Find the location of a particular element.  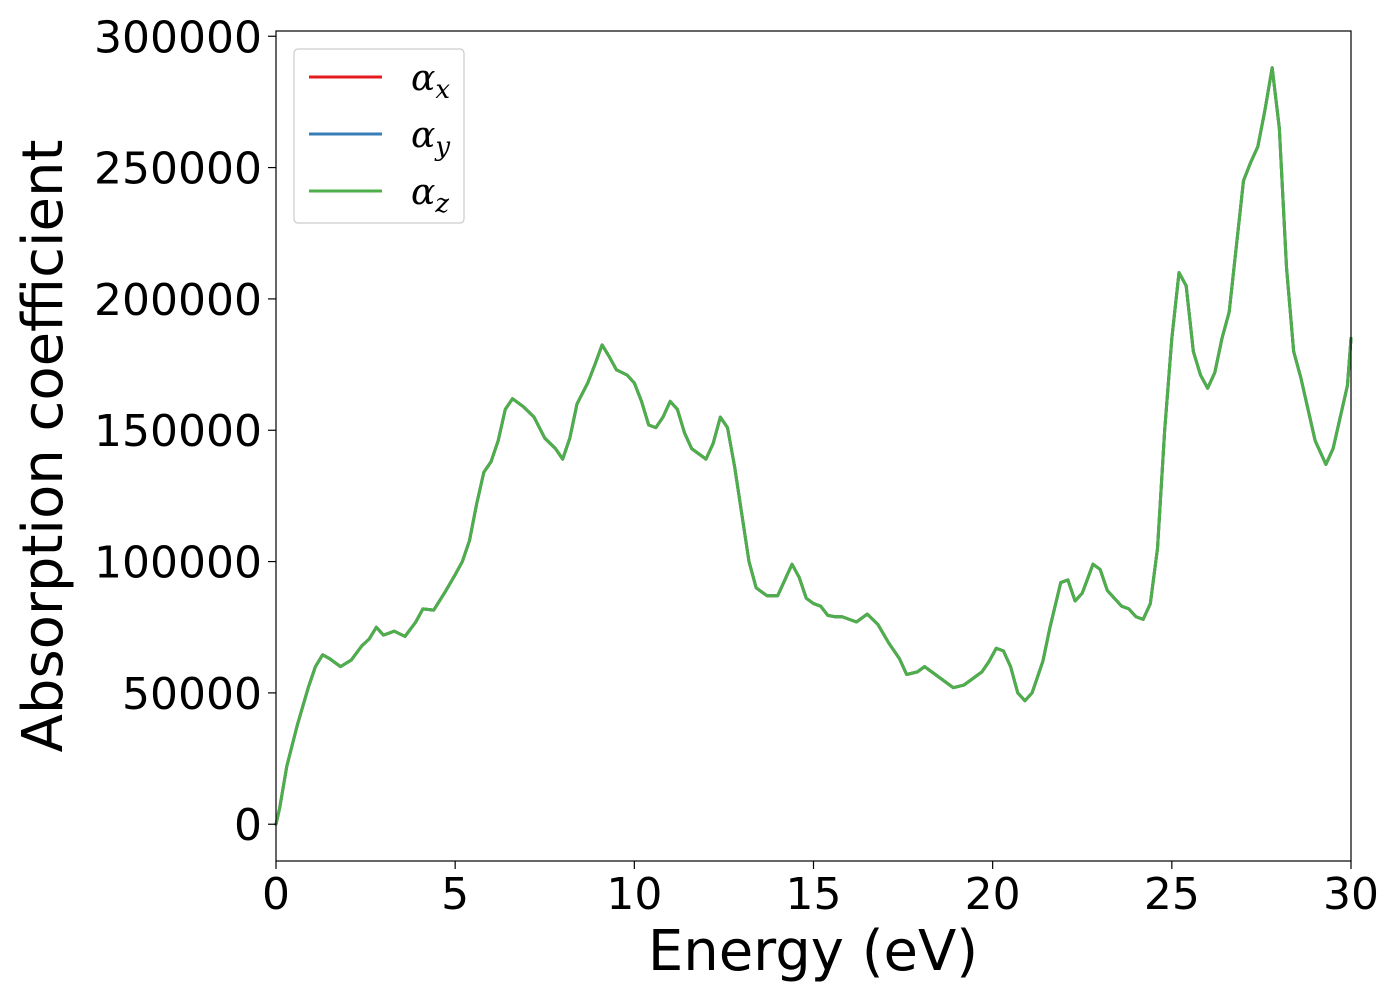

x-axis-ticks: 0 5 10 15 20 25 30 is located at coordinates (820, 890).